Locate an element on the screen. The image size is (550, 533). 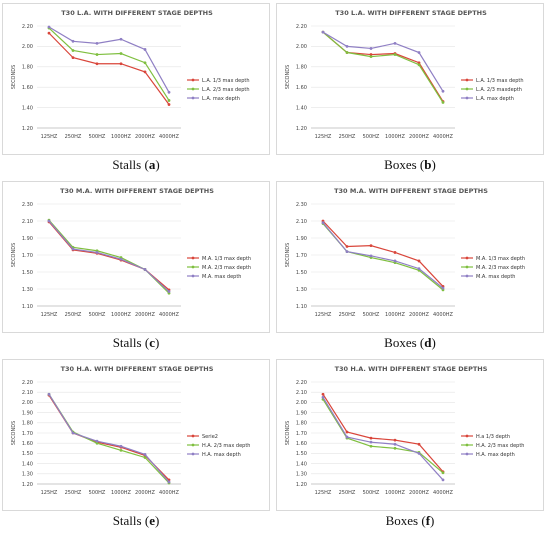
y-tick-label: 2.20 is located at coordinates (301, 27).